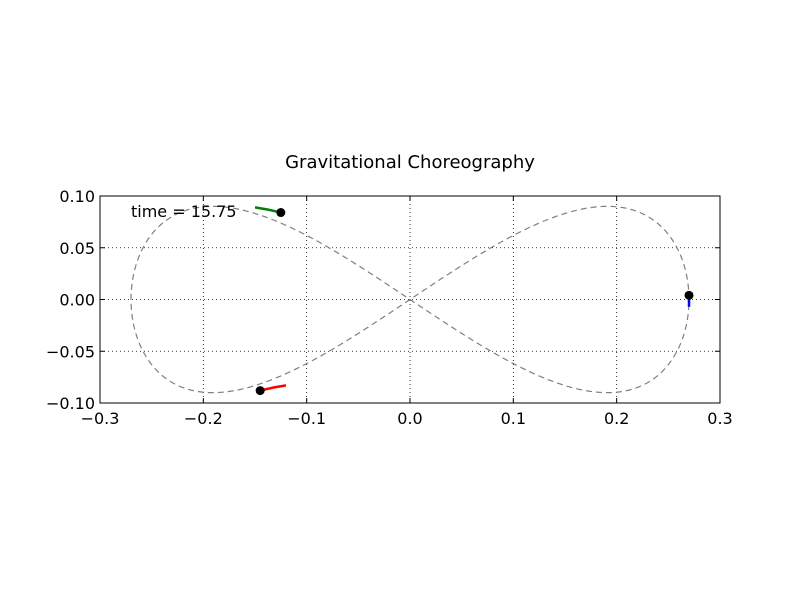  Describe the element at coordinates (100, 418) in the screenshot. I see `x-tick-label: −0.3` at that location.